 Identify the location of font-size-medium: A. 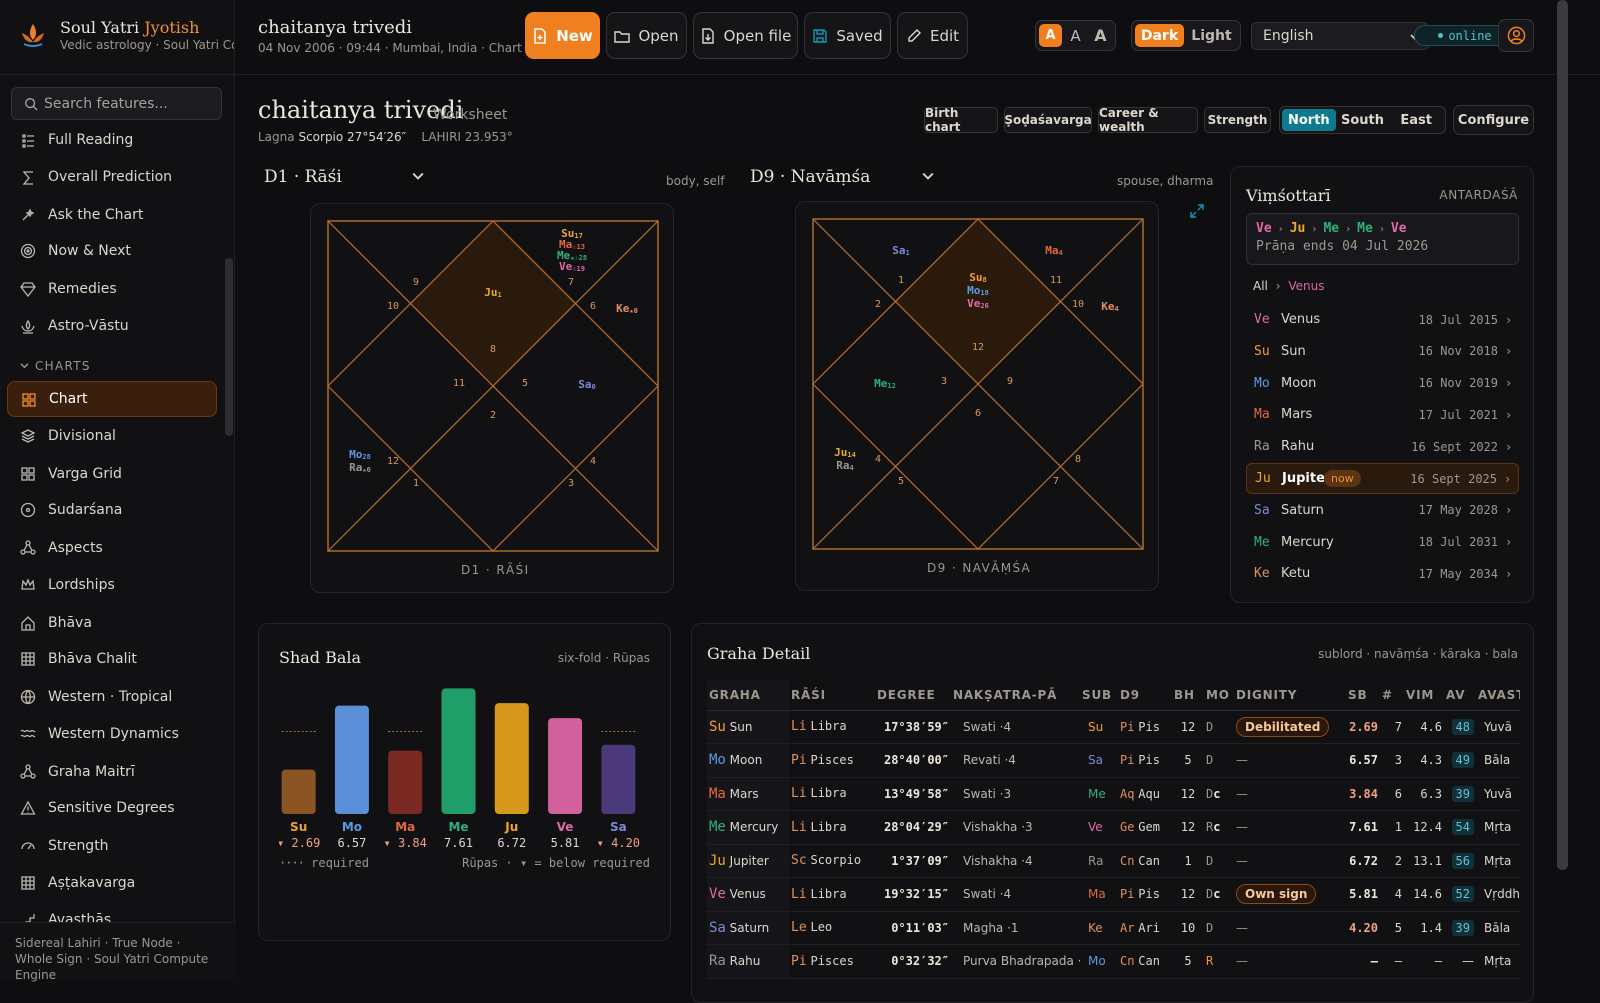
(1075, 35).